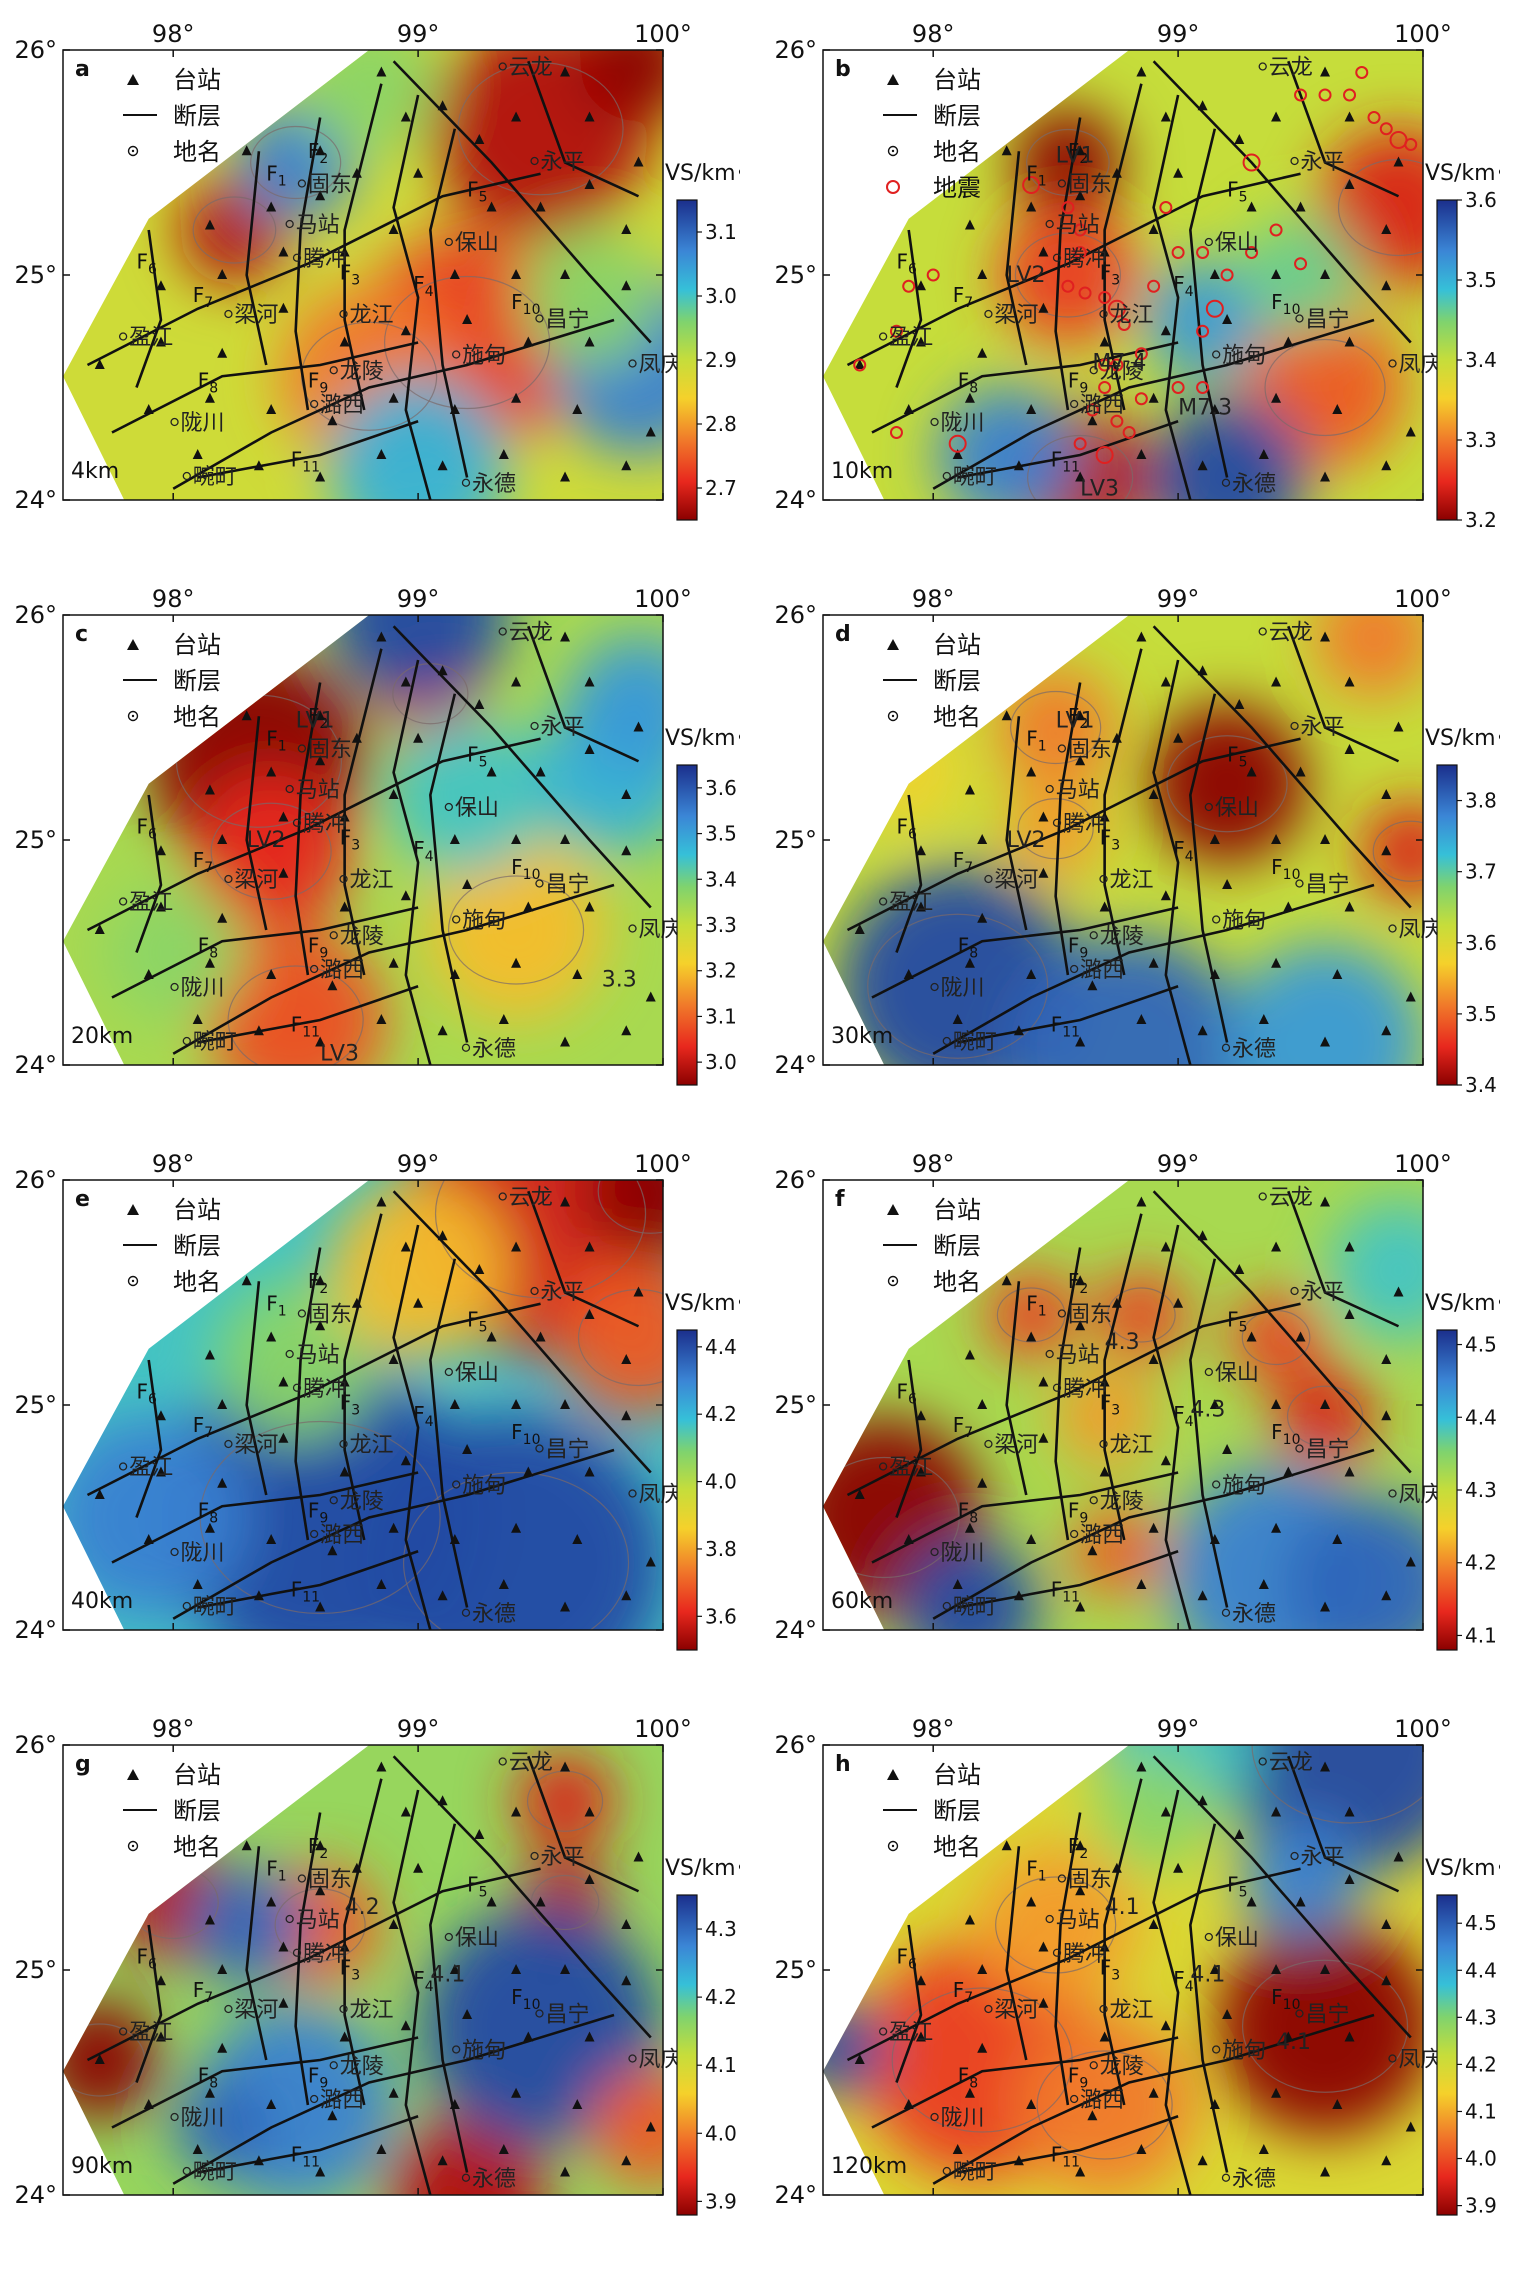 The height and width of the screenshot is (2280, 1519). I want to click on place-label: 固东, so click(1090, 185).